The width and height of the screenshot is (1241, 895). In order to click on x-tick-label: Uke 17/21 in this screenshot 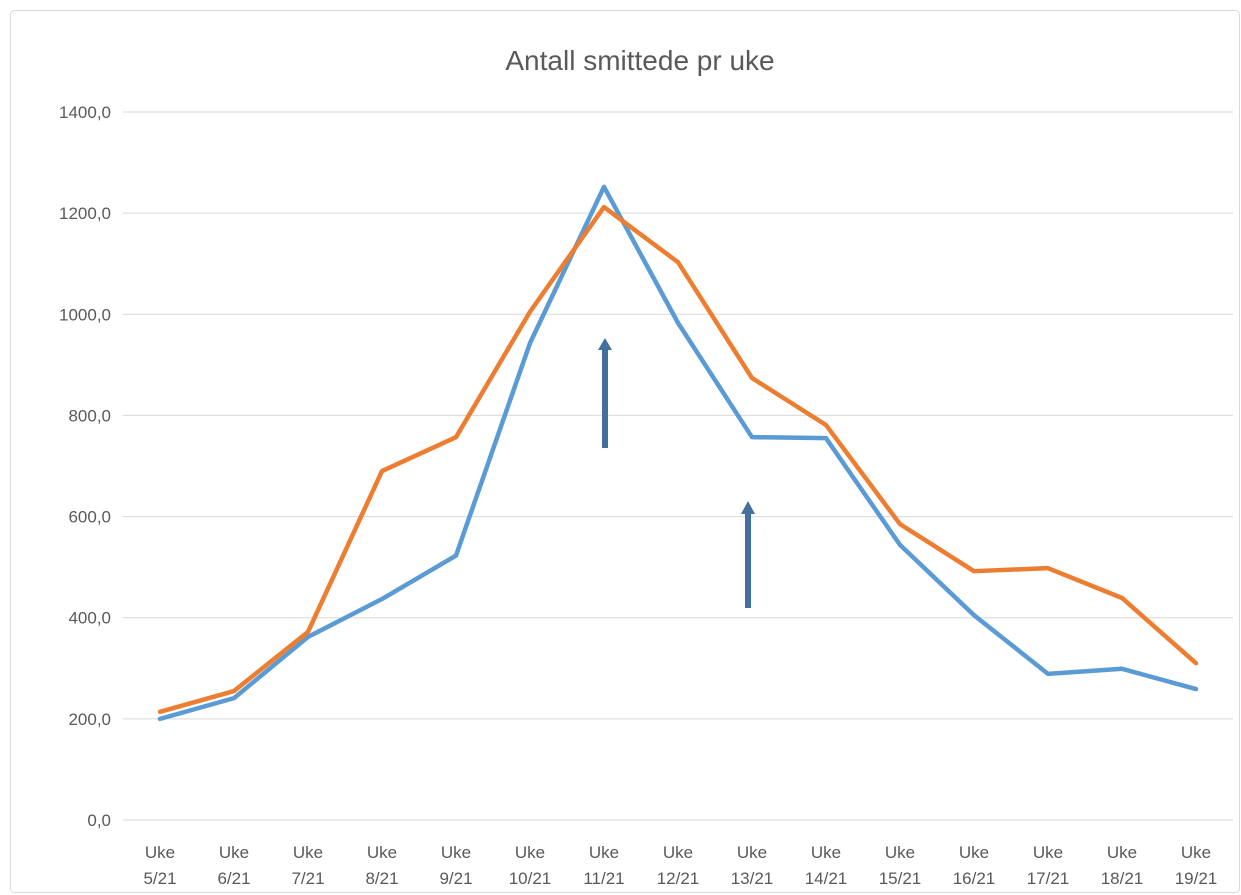, I will do `click(1048, 865)`.